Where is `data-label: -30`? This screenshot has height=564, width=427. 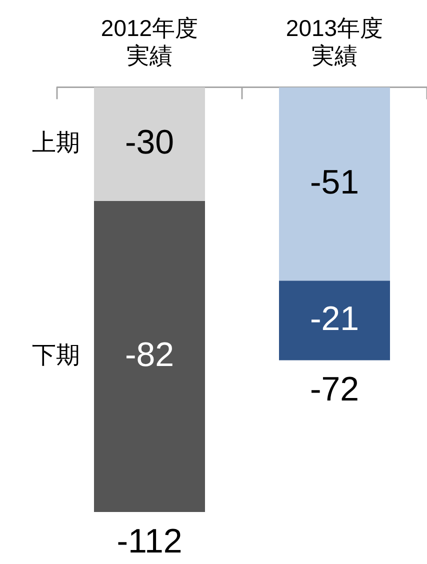 data-label: -30 is located at coordinates (149, 142).